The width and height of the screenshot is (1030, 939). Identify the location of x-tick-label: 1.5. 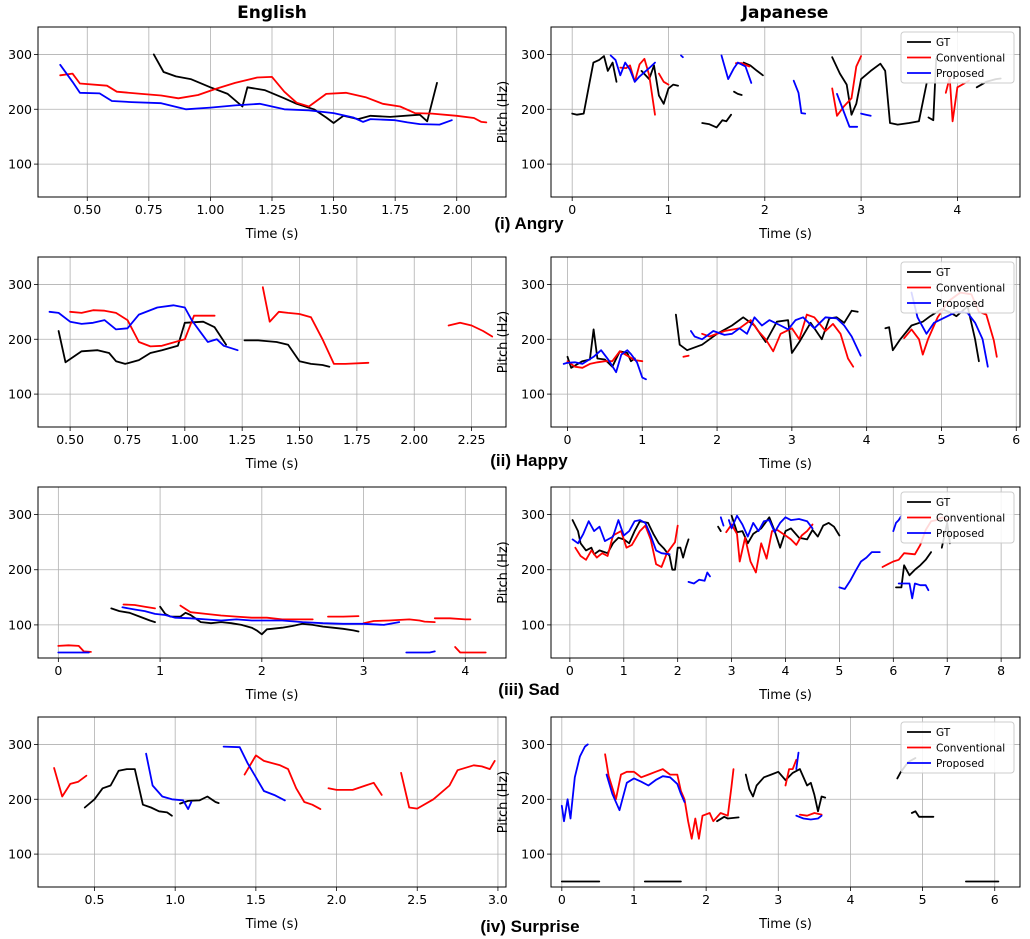
(256, 899).